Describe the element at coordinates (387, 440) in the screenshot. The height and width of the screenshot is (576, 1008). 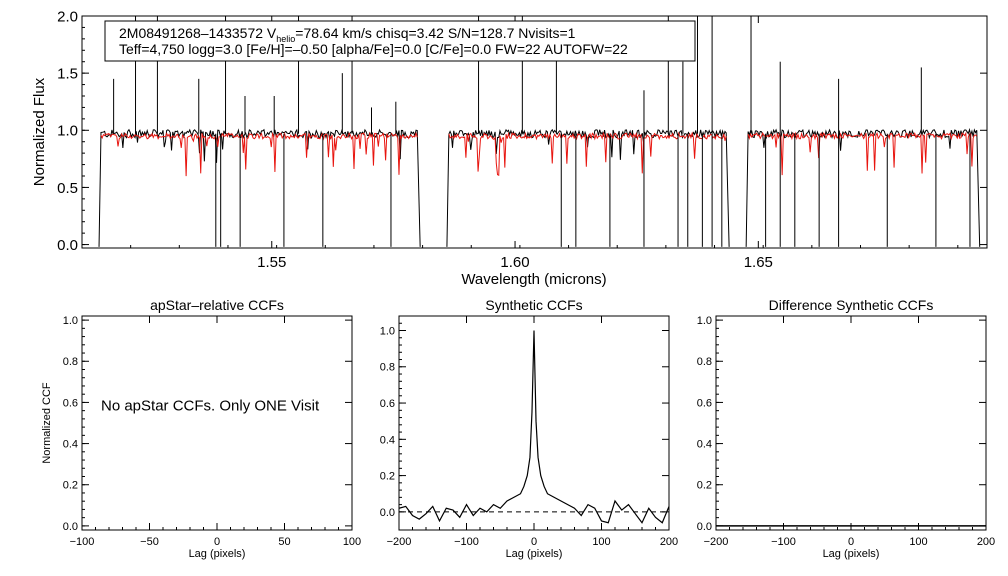
I see `synthetic-ytick-label: 0.4` at that location.